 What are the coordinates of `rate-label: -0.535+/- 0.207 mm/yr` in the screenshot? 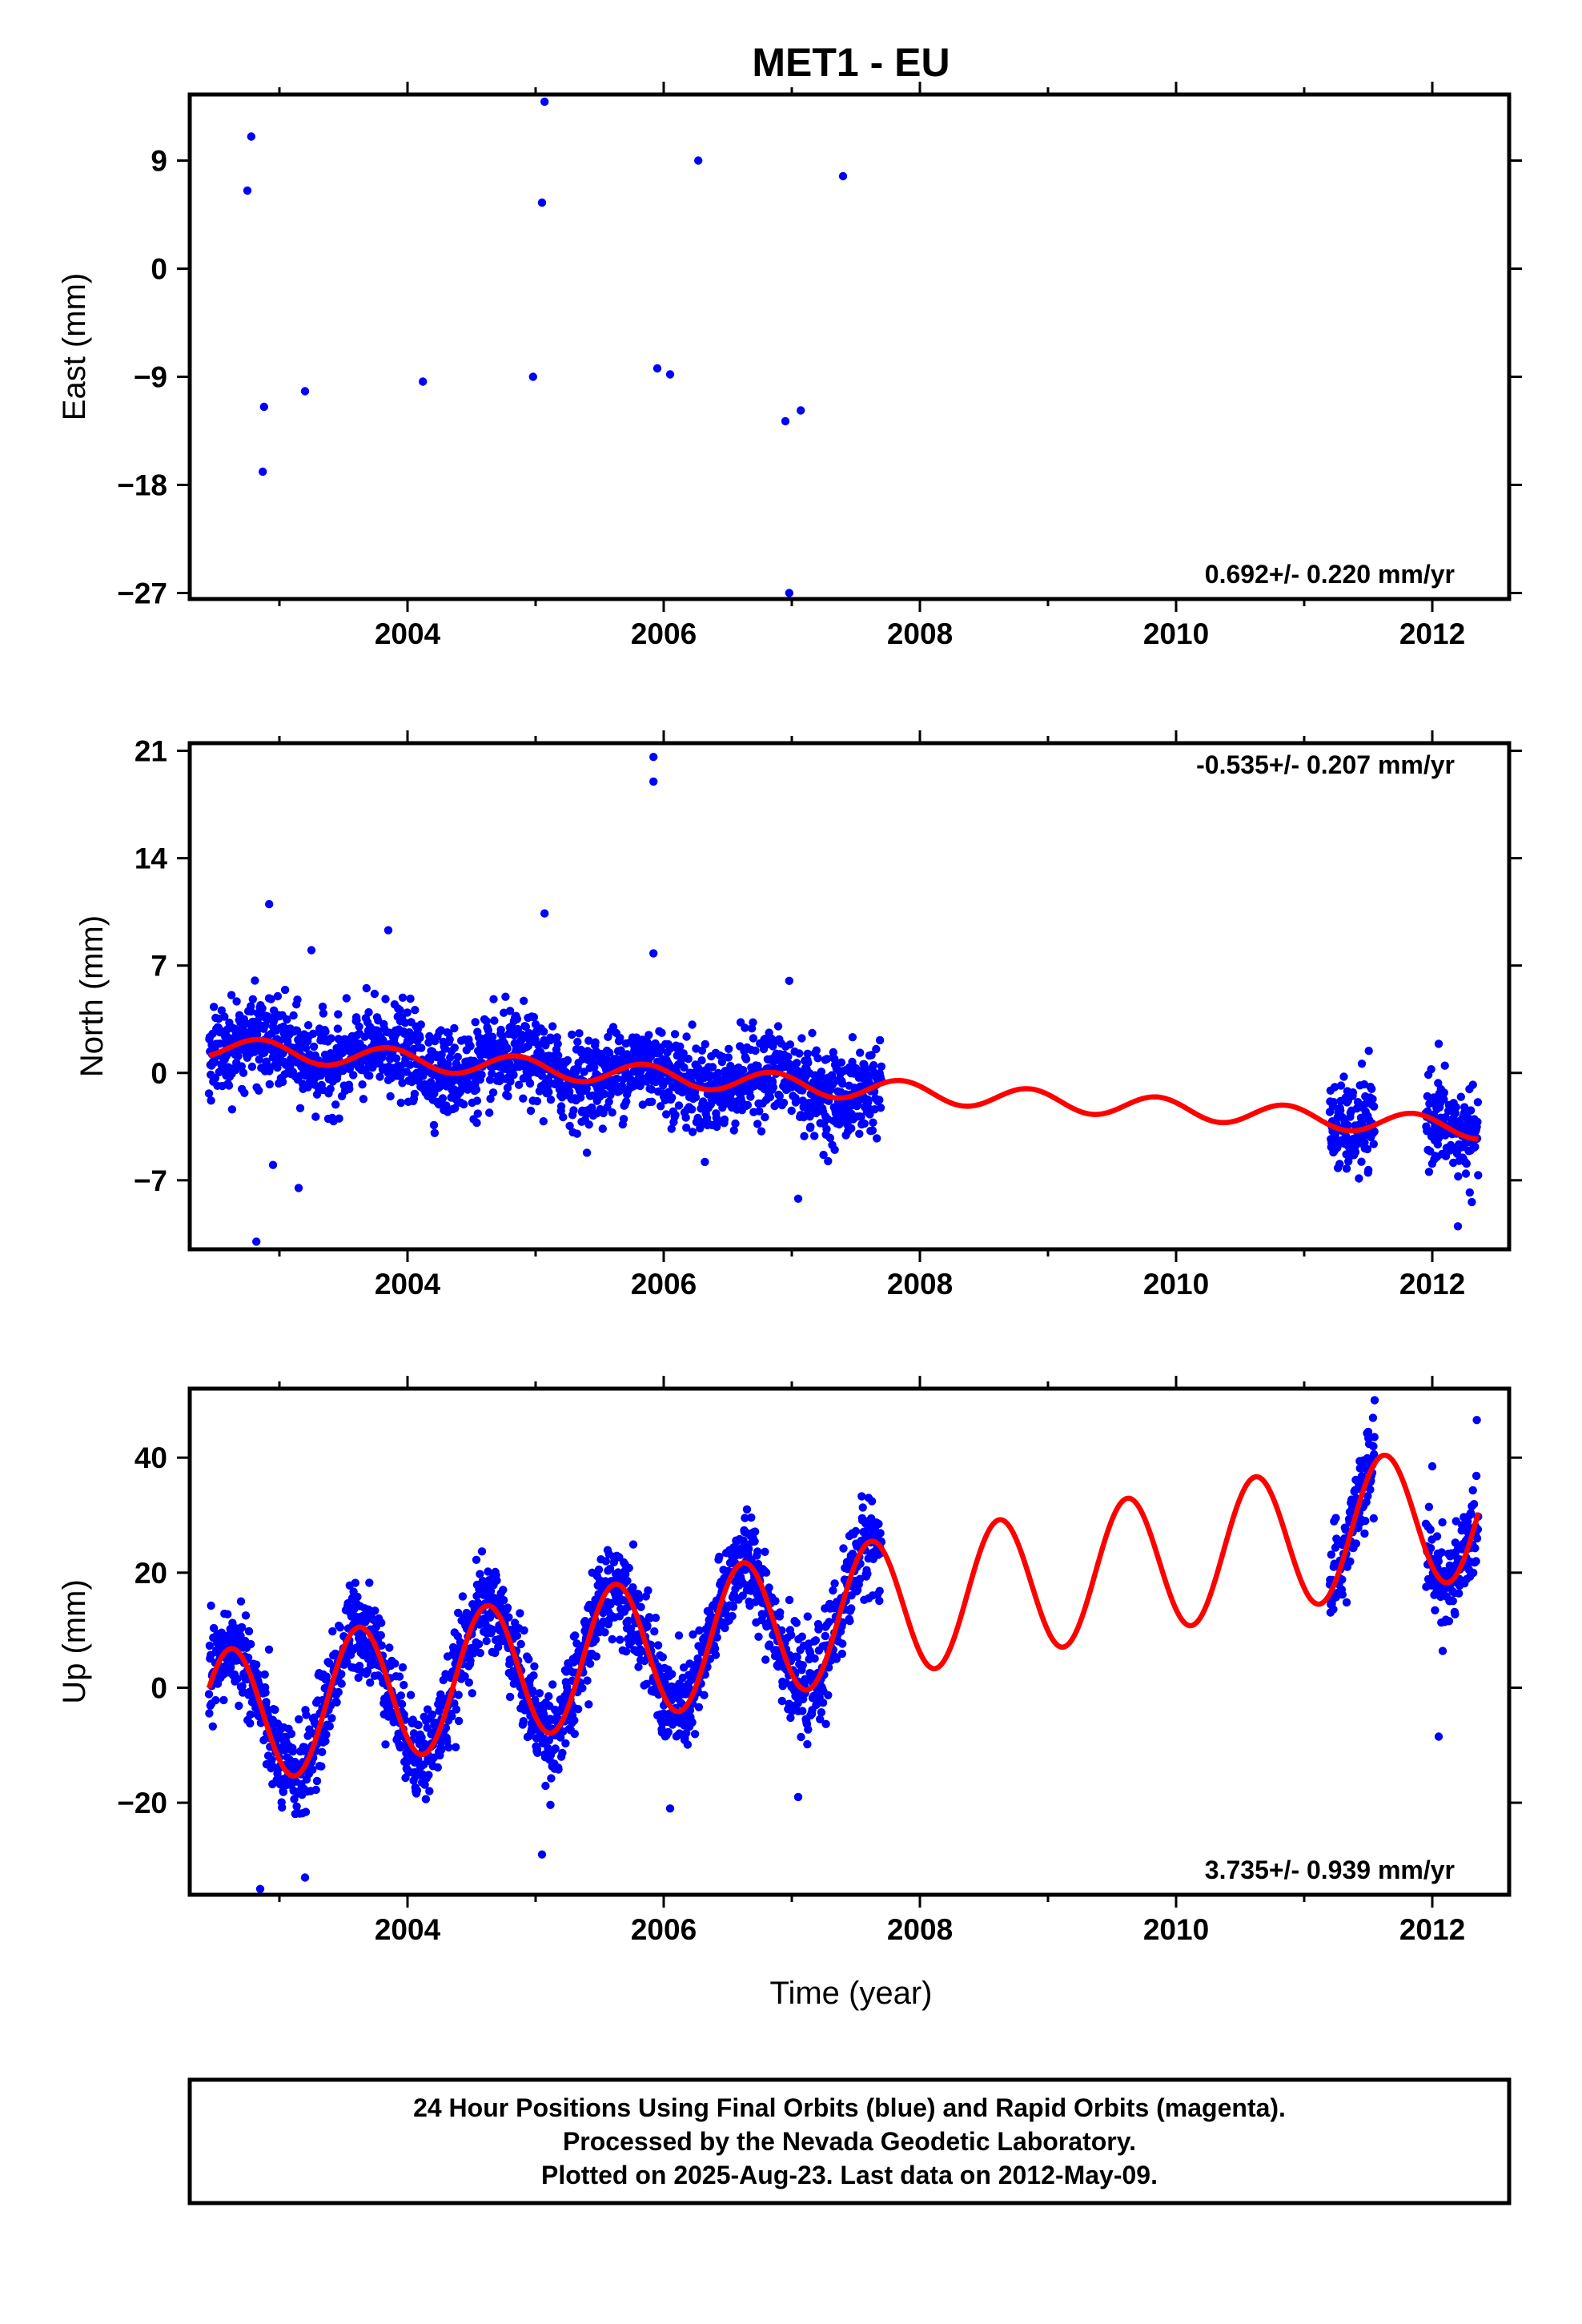 It's located at (1326, 764).